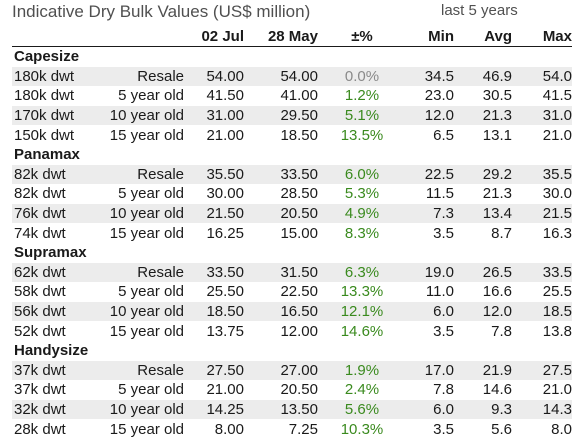 This screenshot has width=588, height=444. Describe the element at coordinates (362, 272) in the screenshot. I see `change-percent: 6.3%` at that location.